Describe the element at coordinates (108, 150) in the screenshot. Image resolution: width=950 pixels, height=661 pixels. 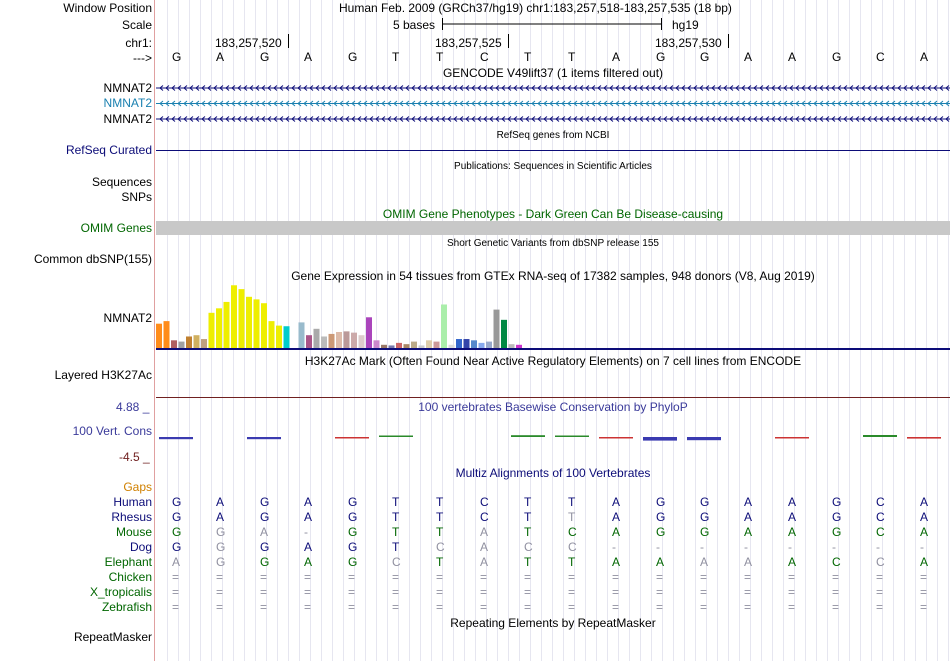
I see `refseq-curated-label: RefSeq Curated` at that location.